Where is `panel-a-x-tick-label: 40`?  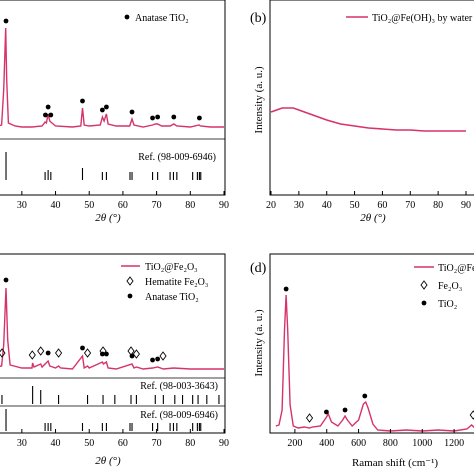 panel-a-x-tick-label: 40 is located at coordinates (56, 205).